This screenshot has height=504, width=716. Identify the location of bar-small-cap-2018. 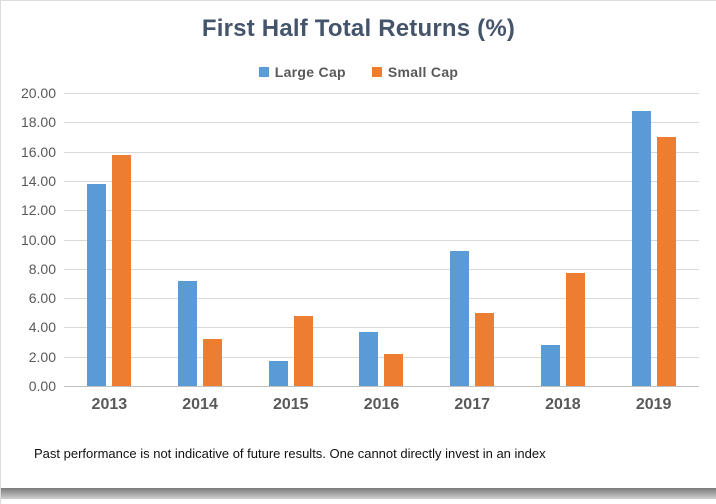
(575, 329).